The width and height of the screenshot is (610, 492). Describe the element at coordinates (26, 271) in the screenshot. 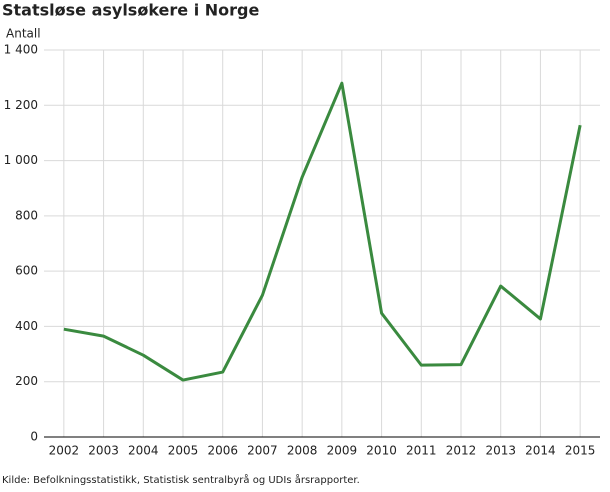

I see `y-tick-label: 600` at that location.